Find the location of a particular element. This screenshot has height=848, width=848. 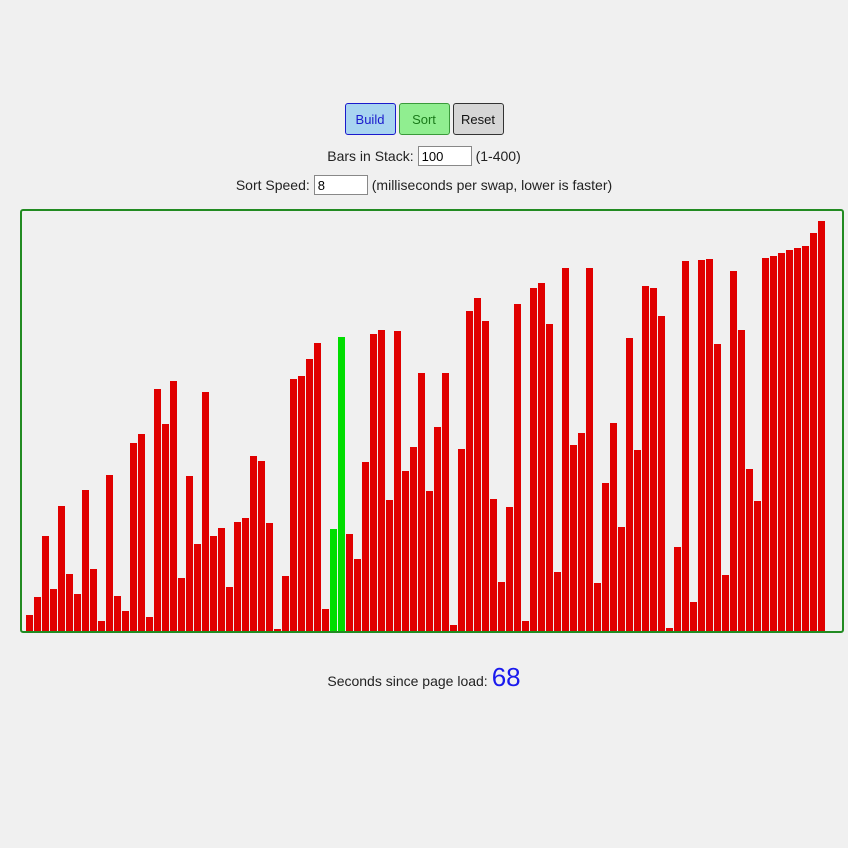

sort-button: Sort is located at coordinates (424, 119).